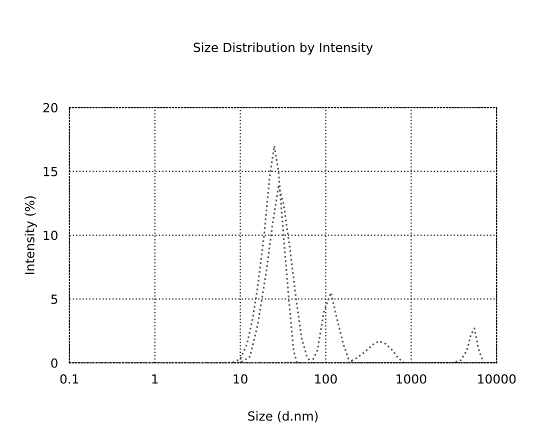 This screenshot has width=534, height=448. Describe the element at coordinates (326, 379) in the screenshot. I see `x-tick-label: 100` at that location.